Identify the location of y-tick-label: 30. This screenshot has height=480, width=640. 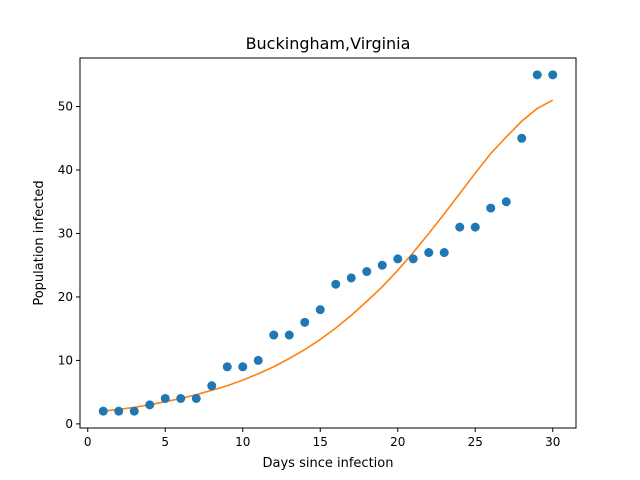
(65, 233).